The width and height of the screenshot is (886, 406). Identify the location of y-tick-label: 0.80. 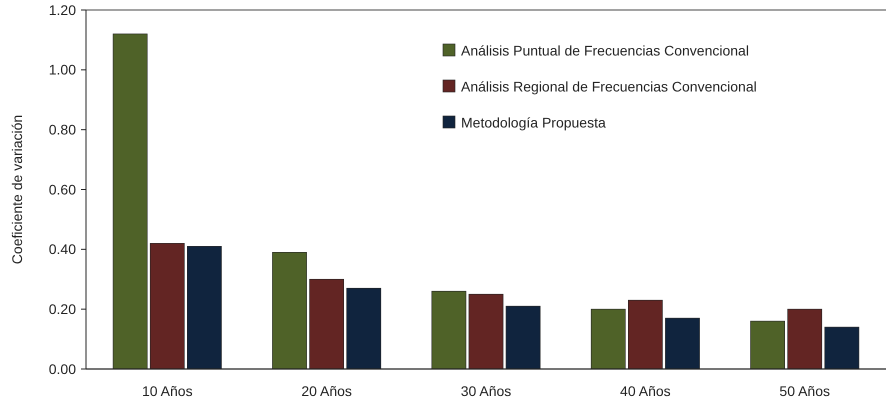
(62, 130).